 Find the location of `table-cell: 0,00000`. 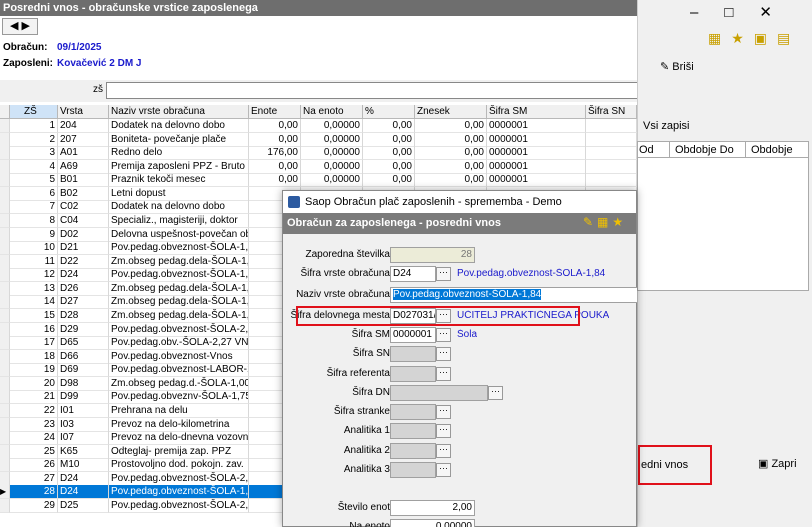

table-cell: 0,00000 is located at coordinates (332, 126).